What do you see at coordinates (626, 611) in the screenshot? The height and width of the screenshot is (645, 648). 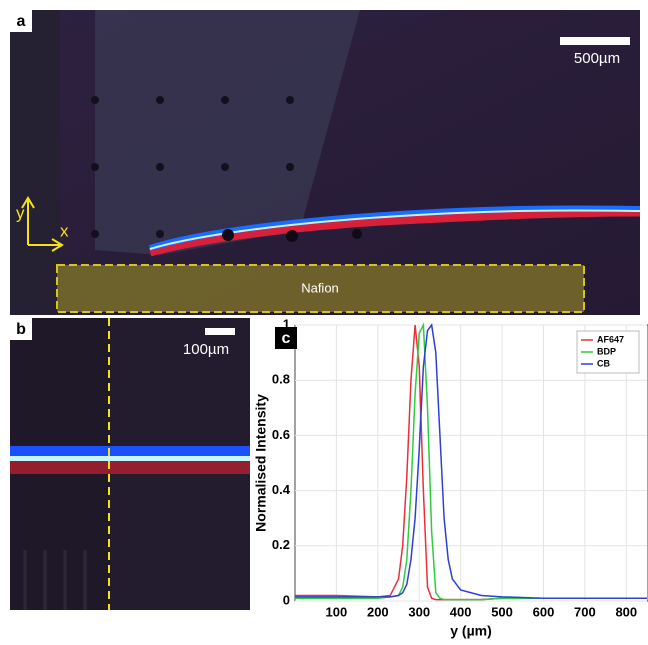 I see `x-tick-label: 800` at bounding box center [626, 611].